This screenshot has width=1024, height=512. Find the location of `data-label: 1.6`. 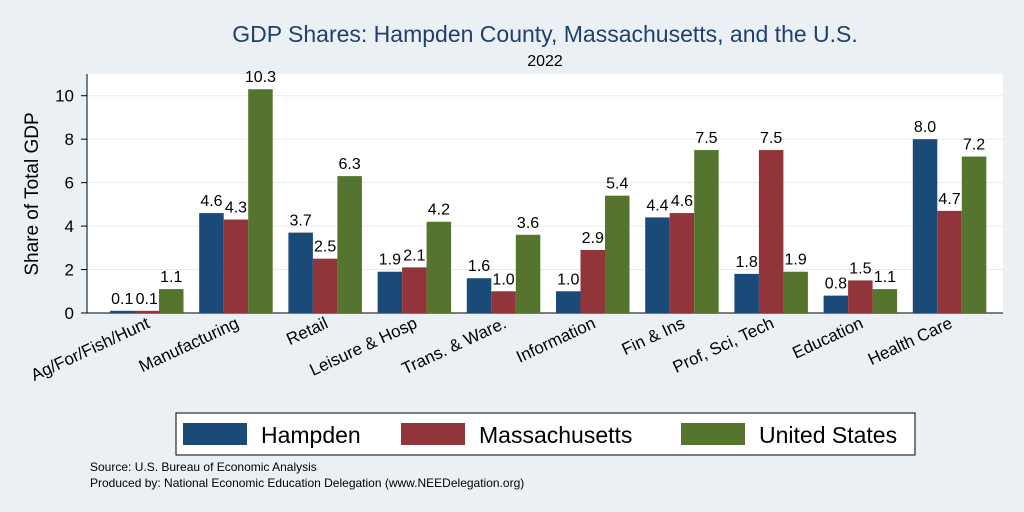

data-label: 1.6 is located at coordinates (479, 266).